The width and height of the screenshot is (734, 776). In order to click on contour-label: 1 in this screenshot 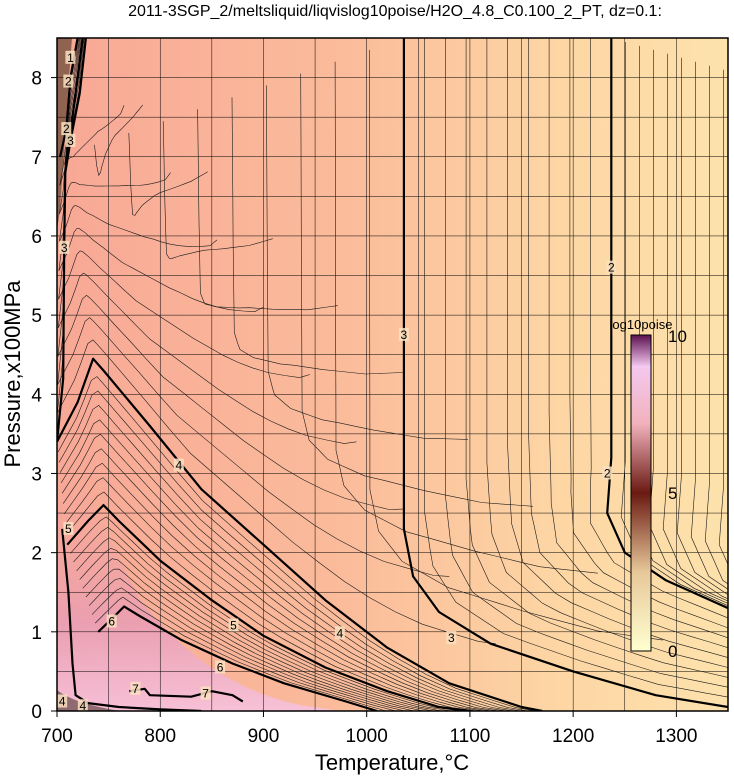, I will do `click(70, 58)`.